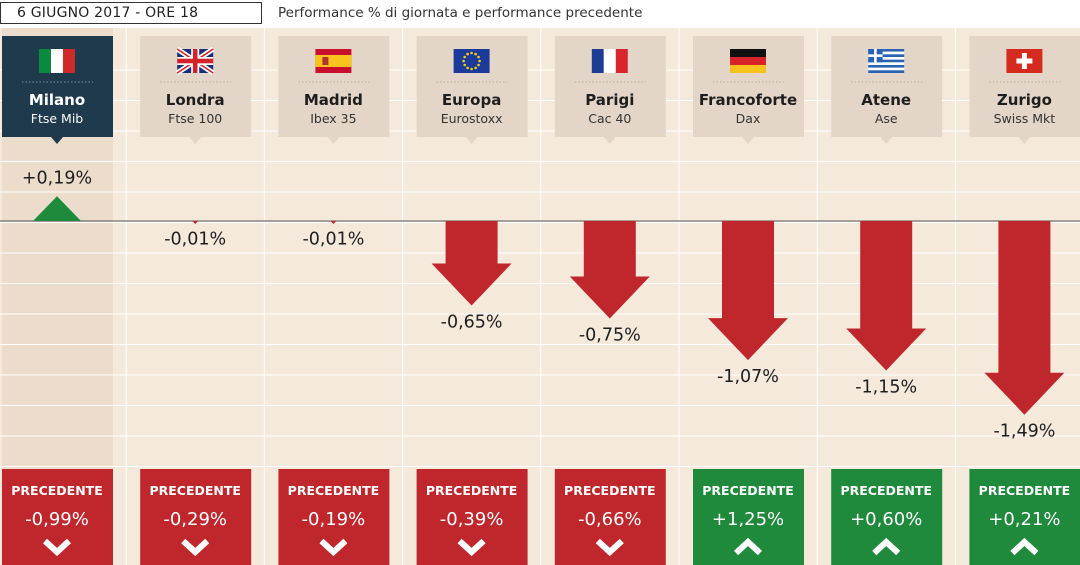  Describe the element at coordinates (333, 118) in the screenshot. I see `index-name: Ibex 35` at that location.